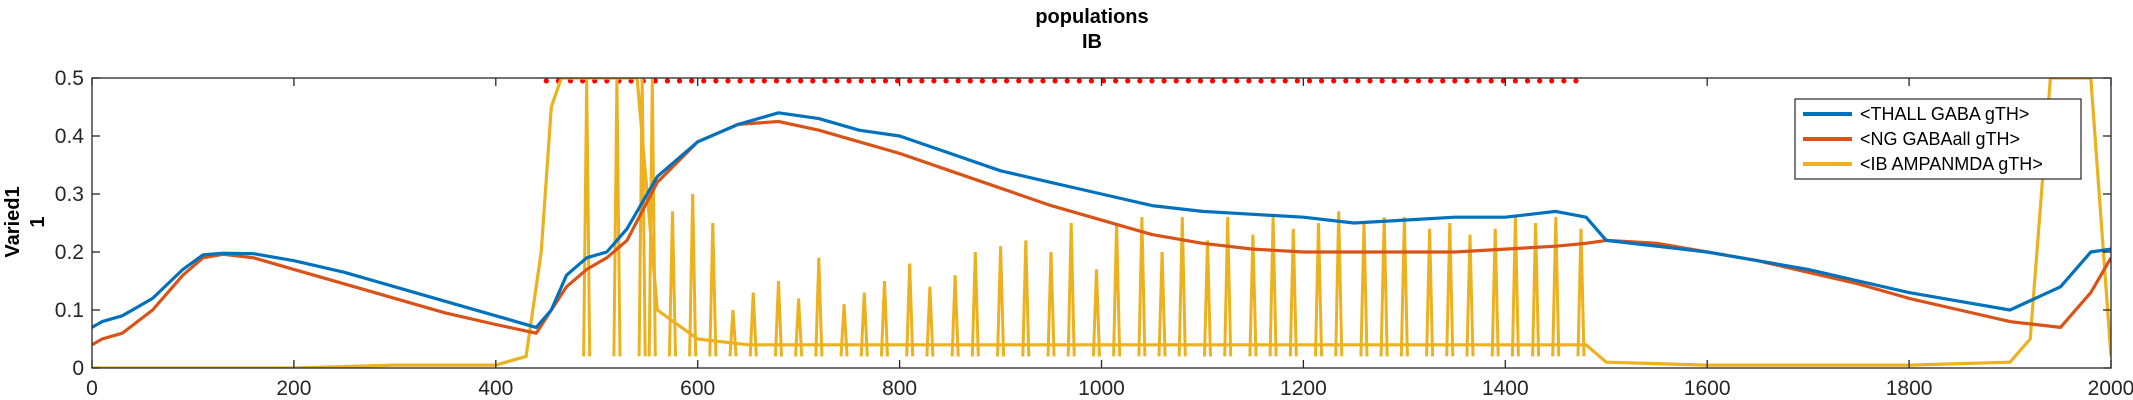 The height and width of the screenshot is (400, 2133). Describe the element at coordinates (69, 252) in the screenshot. I see `y-tick-label-2: 0.2` at that location.